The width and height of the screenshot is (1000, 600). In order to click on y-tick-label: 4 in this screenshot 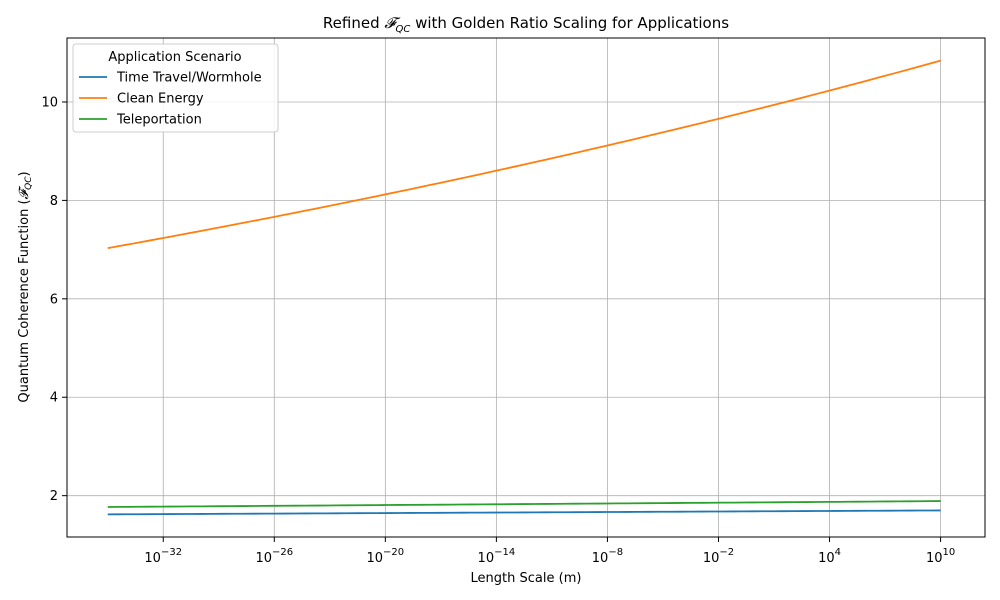, I will do `click(54, 398)`.